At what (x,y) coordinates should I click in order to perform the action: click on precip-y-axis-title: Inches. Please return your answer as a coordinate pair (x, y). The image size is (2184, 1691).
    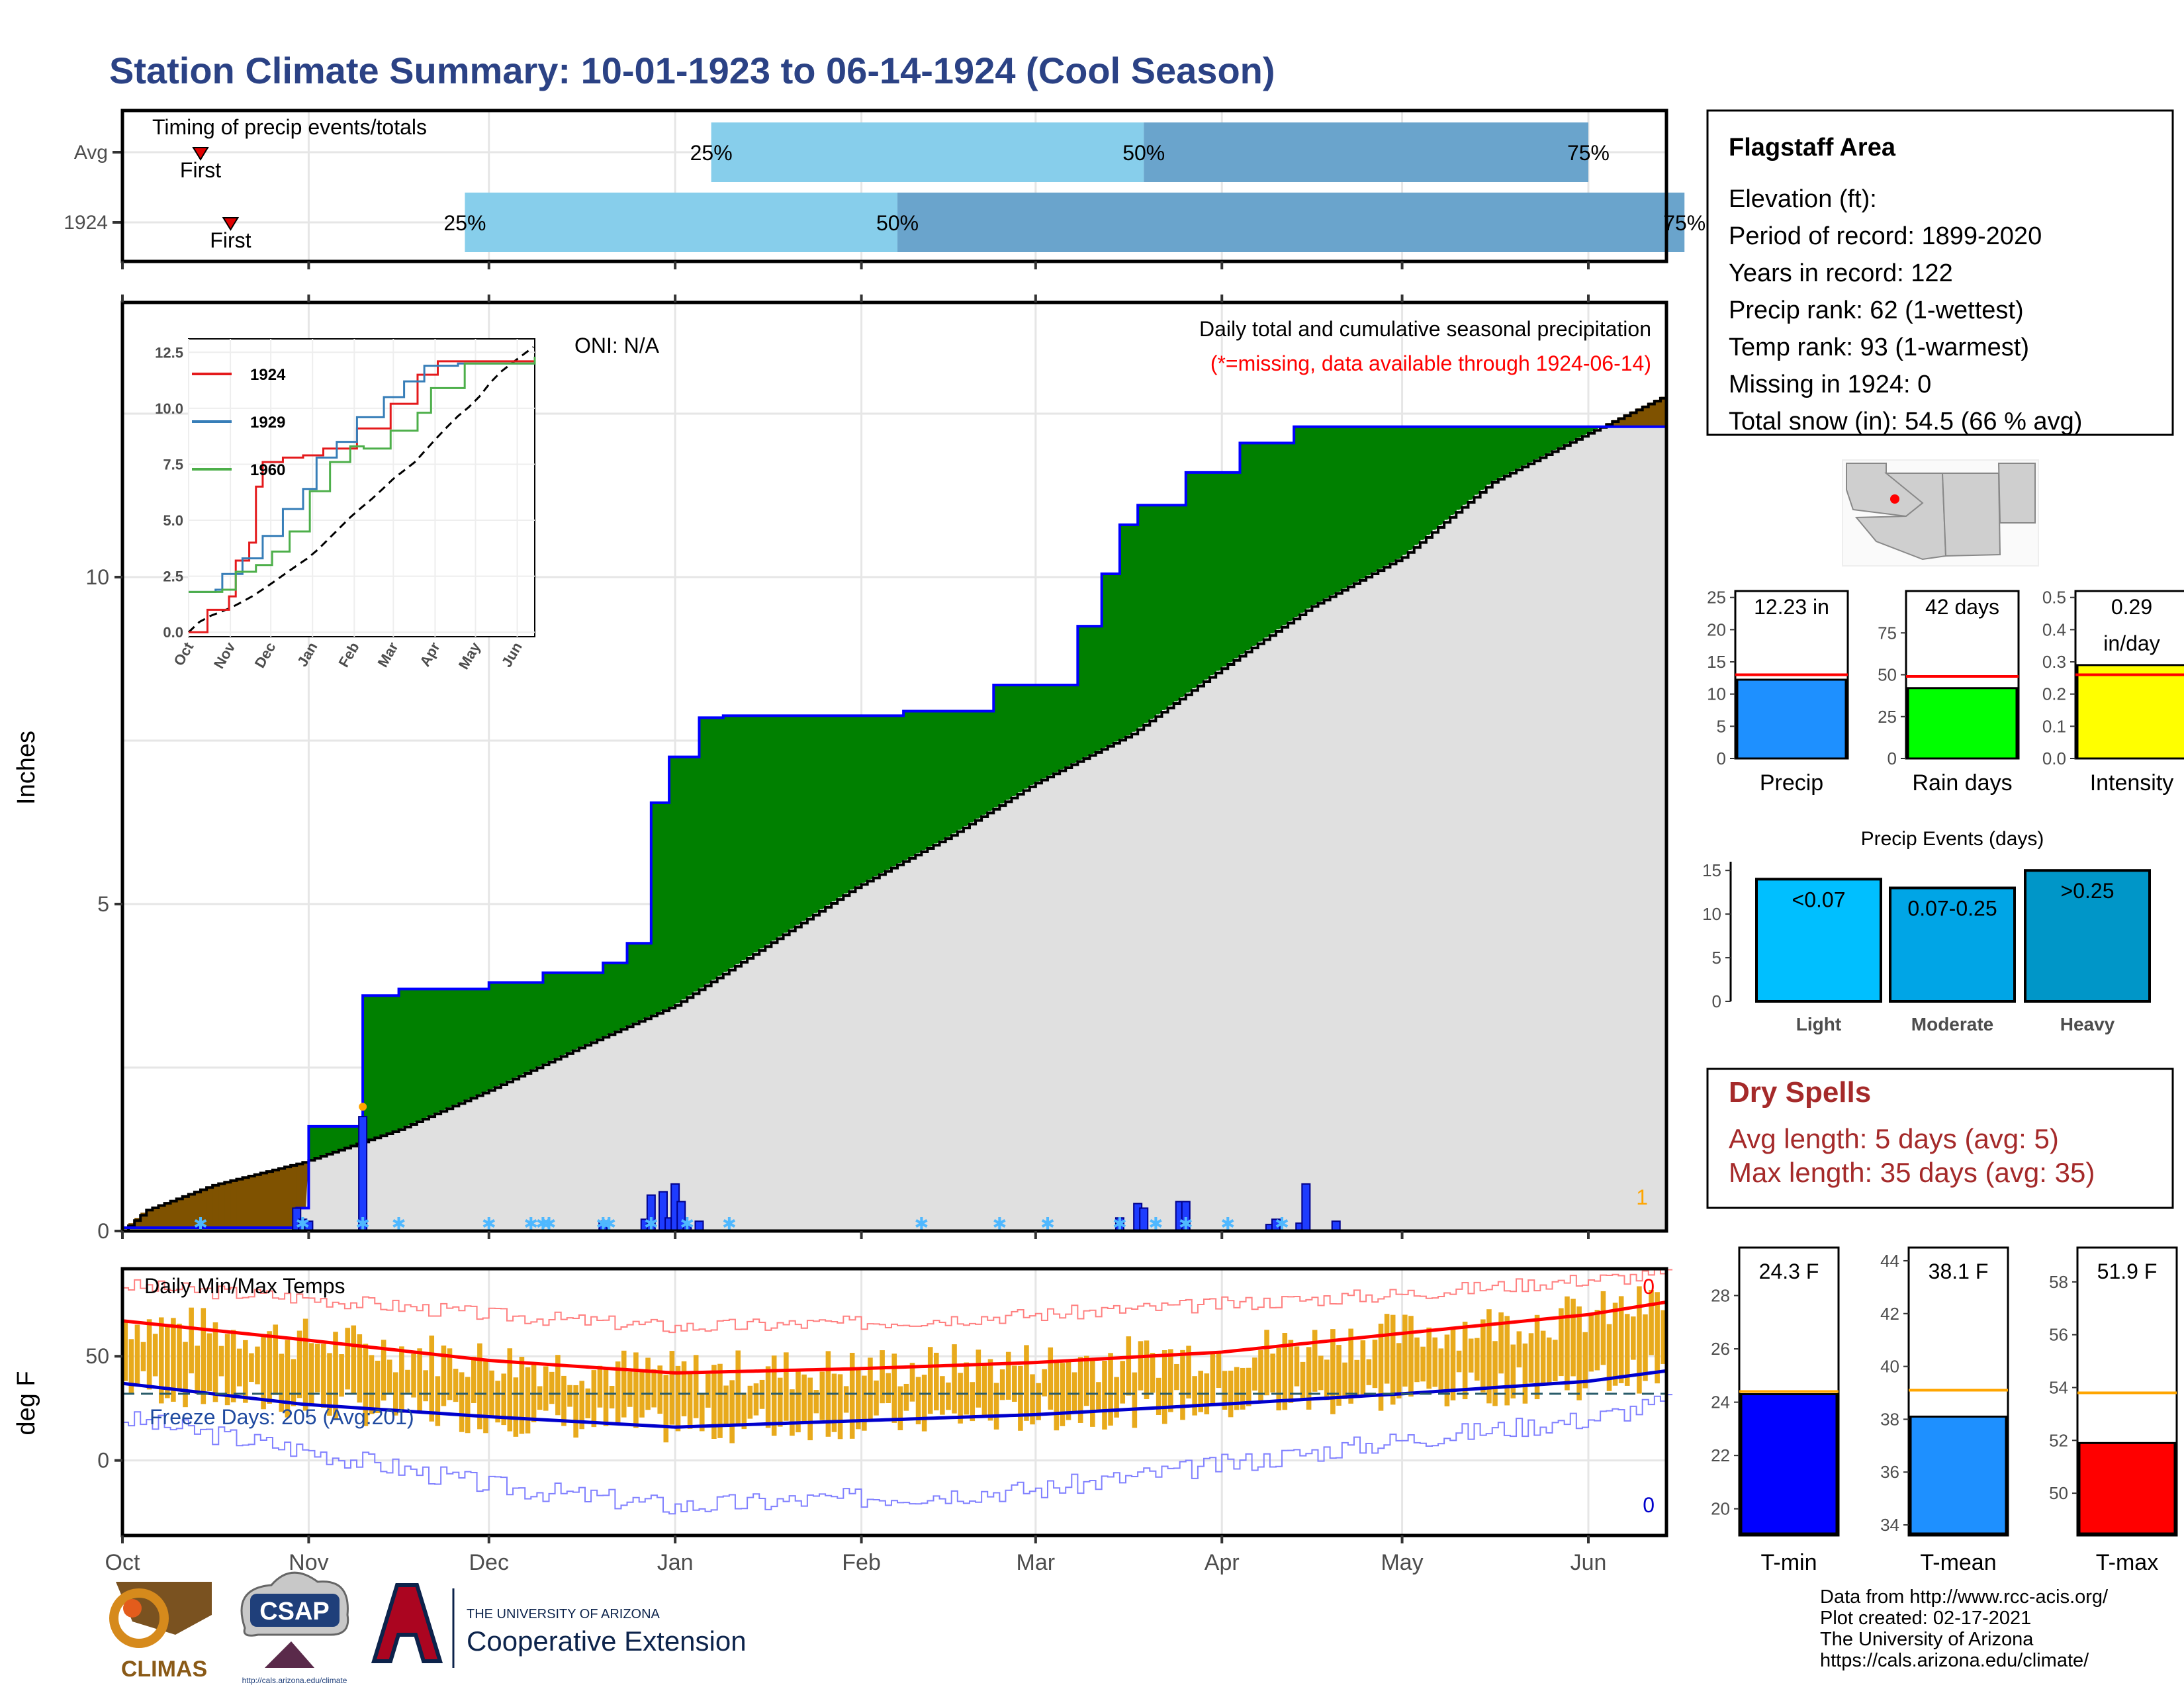
    Looking at the image, I should click on (26, 768).